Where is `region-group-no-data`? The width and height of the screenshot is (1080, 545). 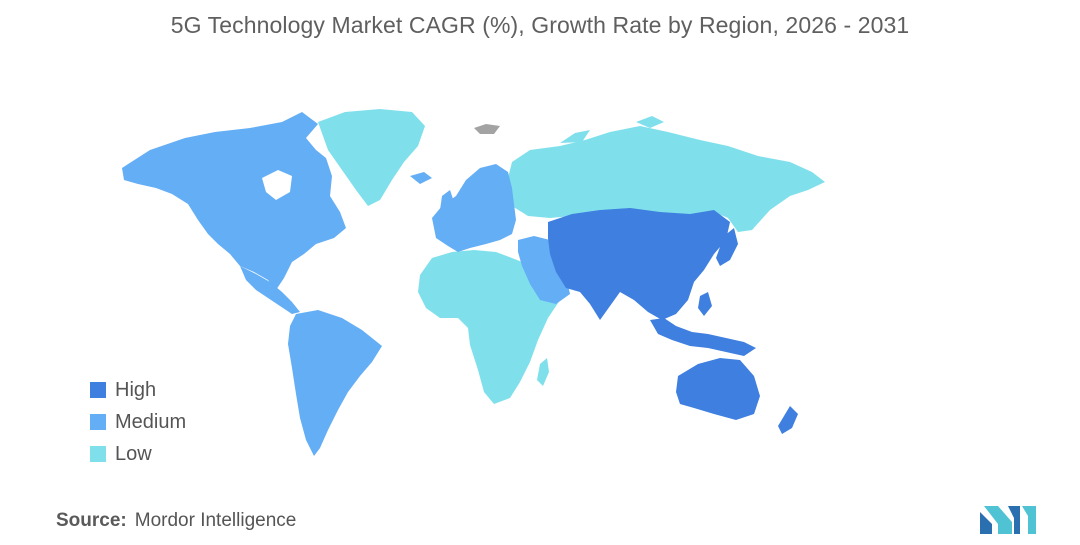
region-group-no-data is located at coordinates (487, 129).